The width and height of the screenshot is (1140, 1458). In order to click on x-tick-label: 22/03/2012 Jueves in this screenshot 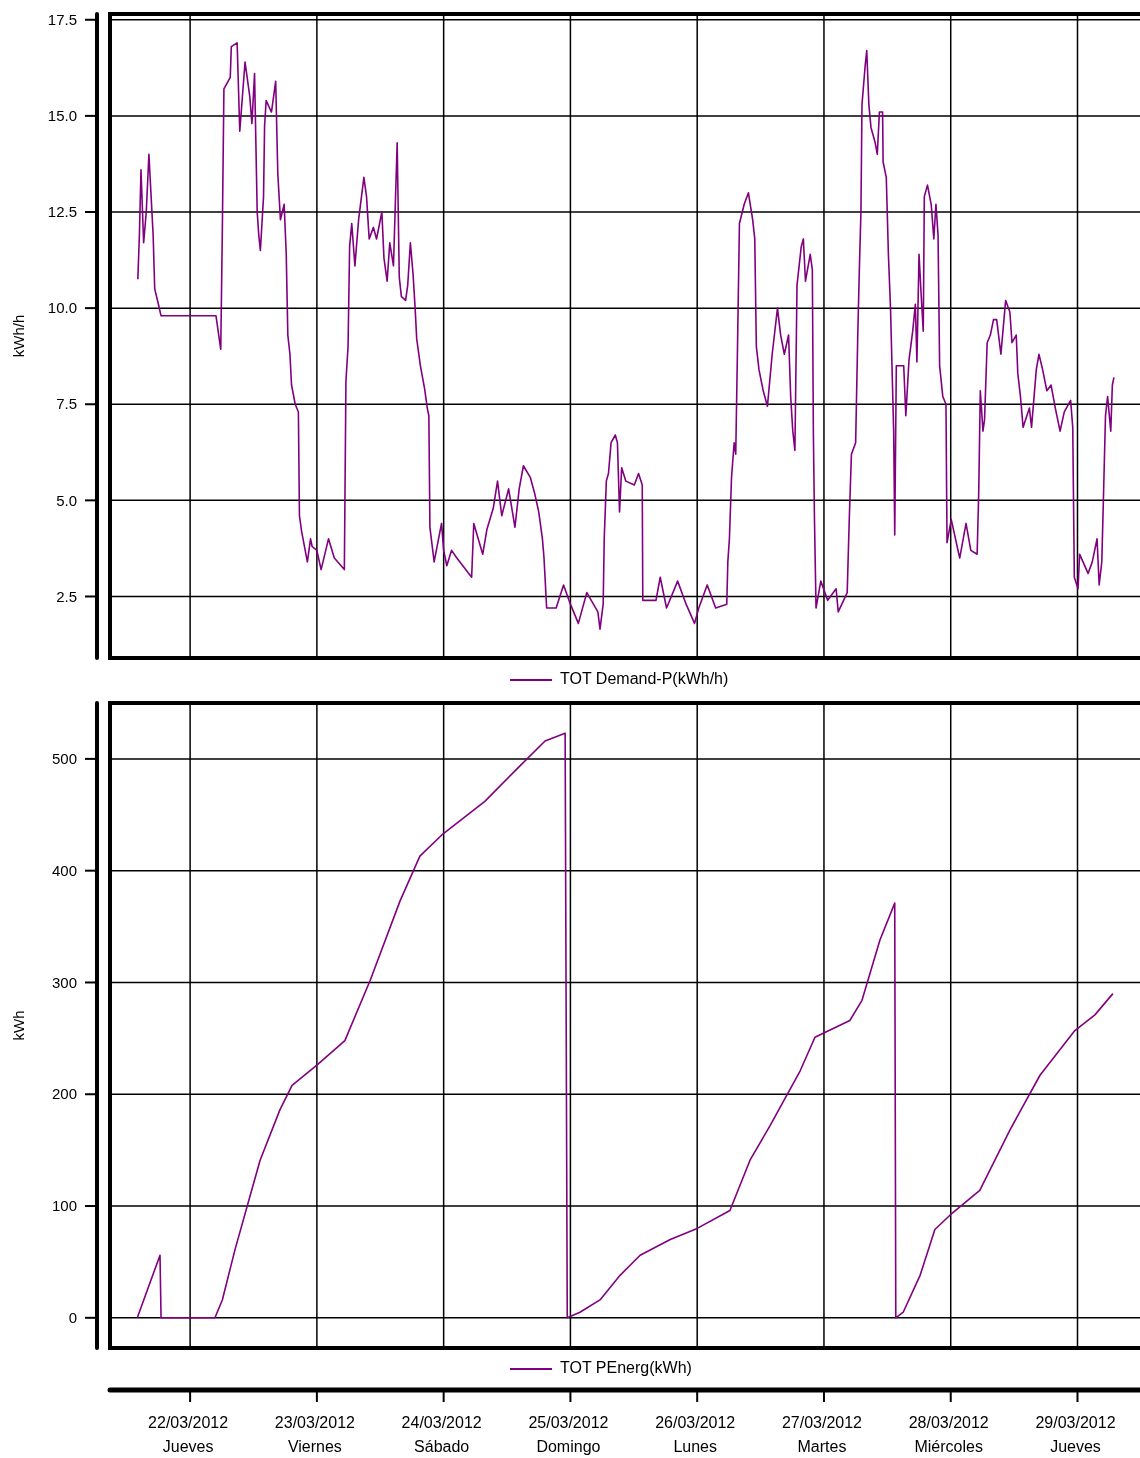, I will do `click(188, 1434)`.